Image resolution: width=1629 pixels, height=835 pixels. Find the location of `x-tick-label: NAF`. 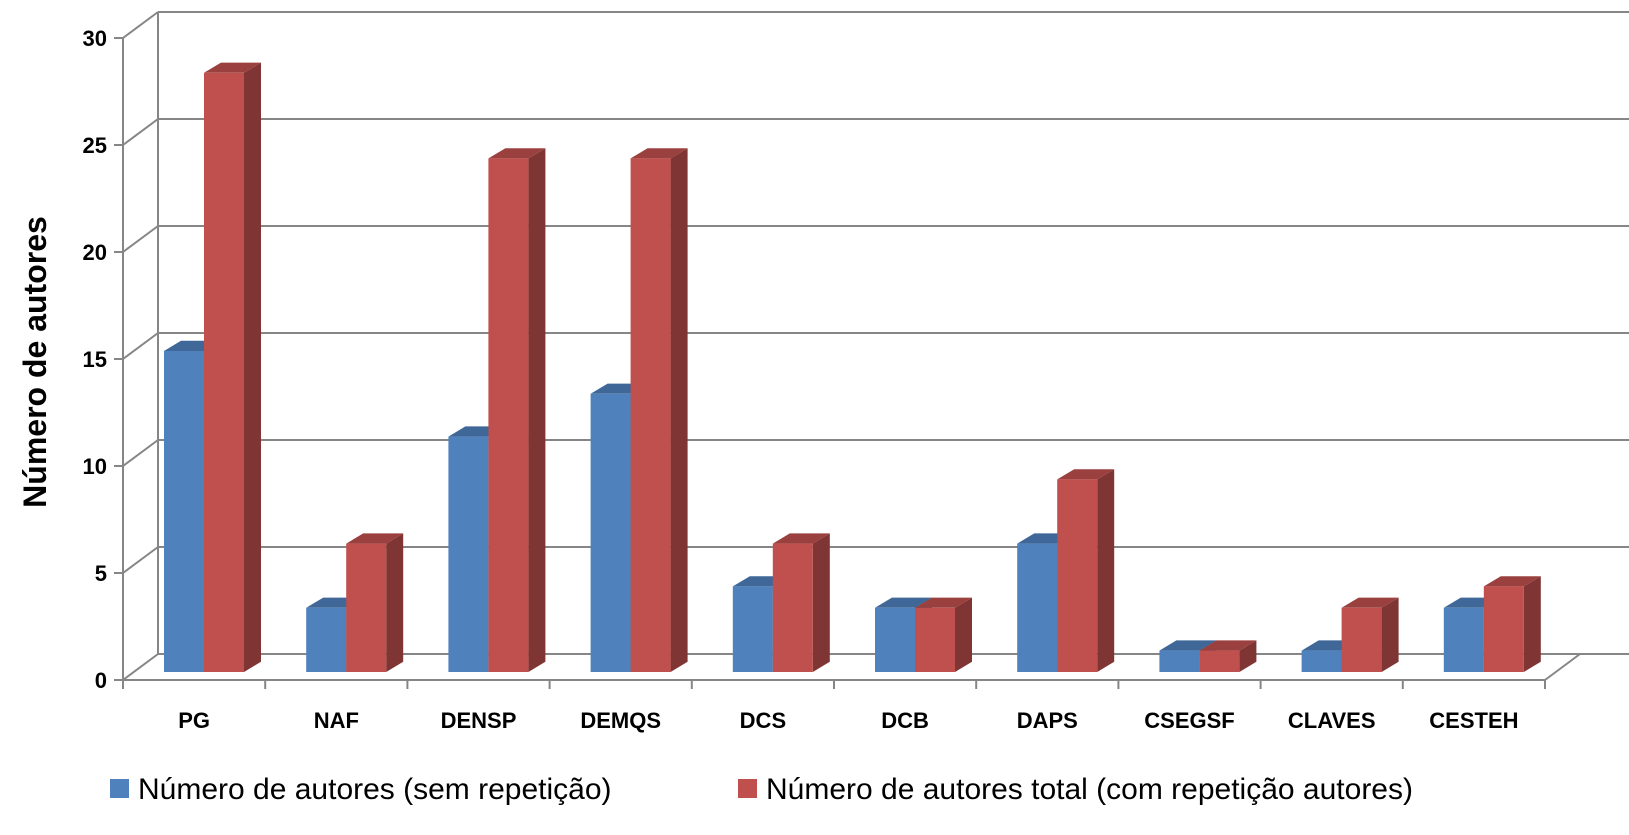

x-tick-label: NAF is located at coordinates (336, 720).